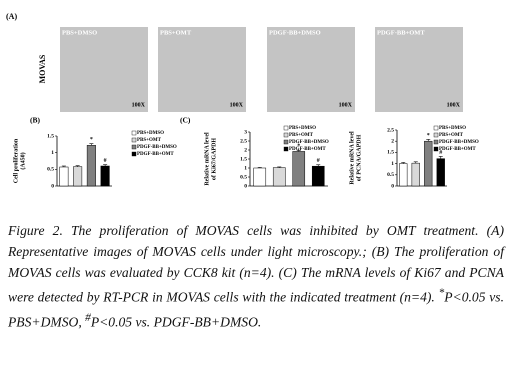 The width and height of the screenshot is (511, 386). I want to click on caption-sup: #, so click(88, 317).